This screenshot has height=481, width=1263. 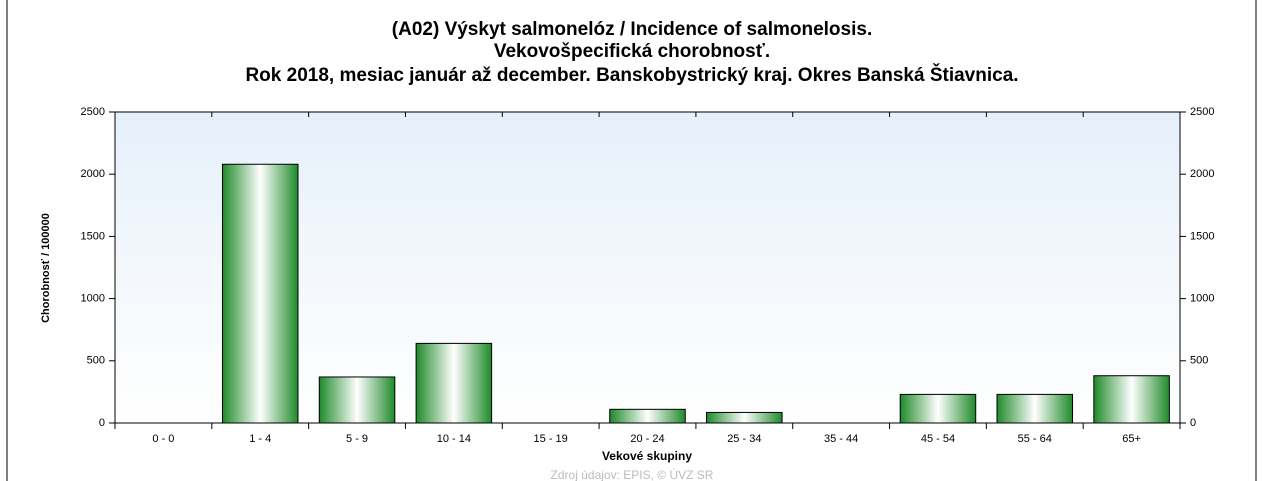 I want to click on source-note: Zdroj údajov: EPIS, © ÚVZ SR, so click(x=632, y=474).